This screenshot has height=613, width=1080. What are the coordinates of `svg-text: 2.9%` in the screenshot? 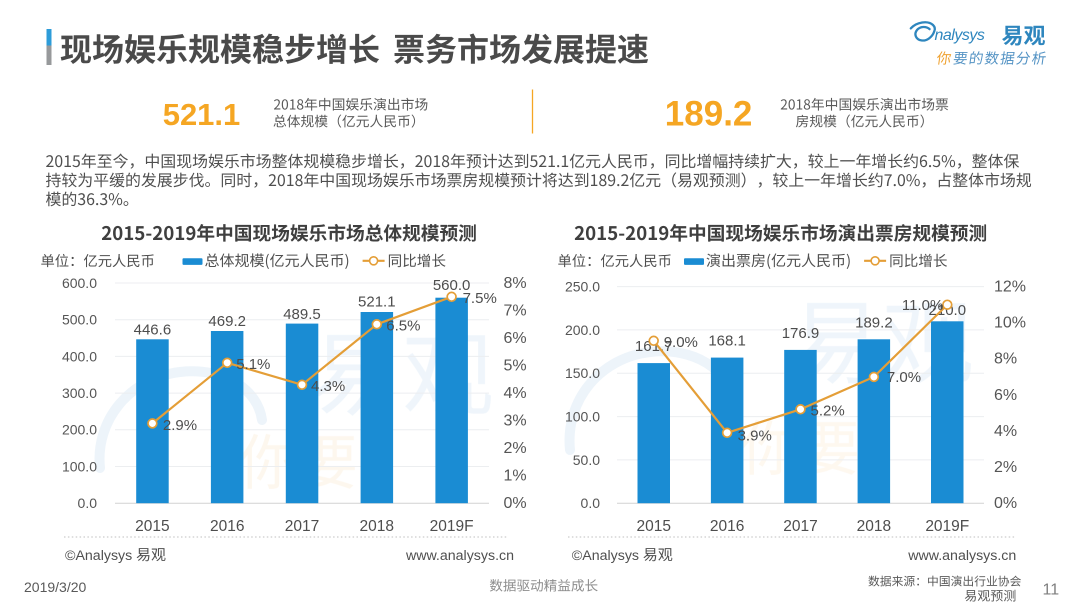 It's located at (180, 425).